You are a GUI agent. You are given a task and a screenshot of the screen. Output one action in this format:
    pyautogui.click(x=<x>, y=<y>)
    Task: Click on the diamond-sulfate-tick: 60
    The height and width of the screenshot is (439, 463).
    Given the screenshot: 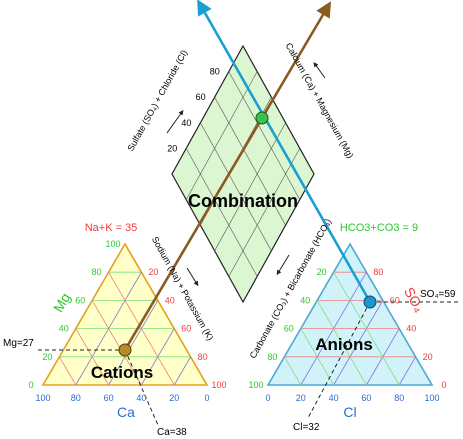 What is the action you would take?
    pyautogui.click(x=201, y=97)
    